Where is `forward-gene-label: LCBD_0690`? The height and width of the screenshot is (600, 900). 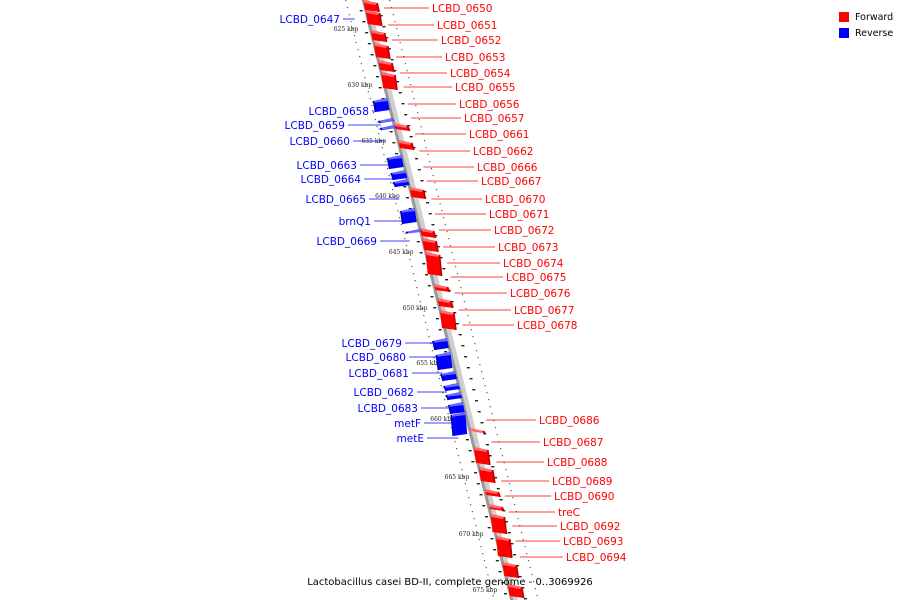
forward-gene-label: LCBD_0690 is located at coordinates (584, 497).